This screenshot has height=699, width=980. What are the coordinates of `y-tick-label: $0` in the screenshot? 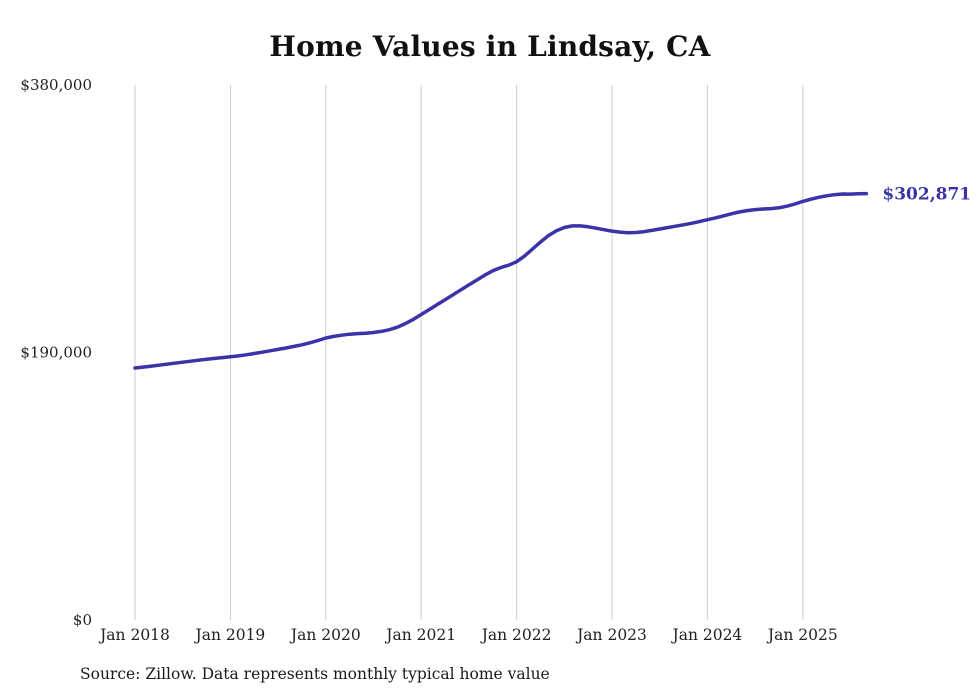 It's located at (82, 620).